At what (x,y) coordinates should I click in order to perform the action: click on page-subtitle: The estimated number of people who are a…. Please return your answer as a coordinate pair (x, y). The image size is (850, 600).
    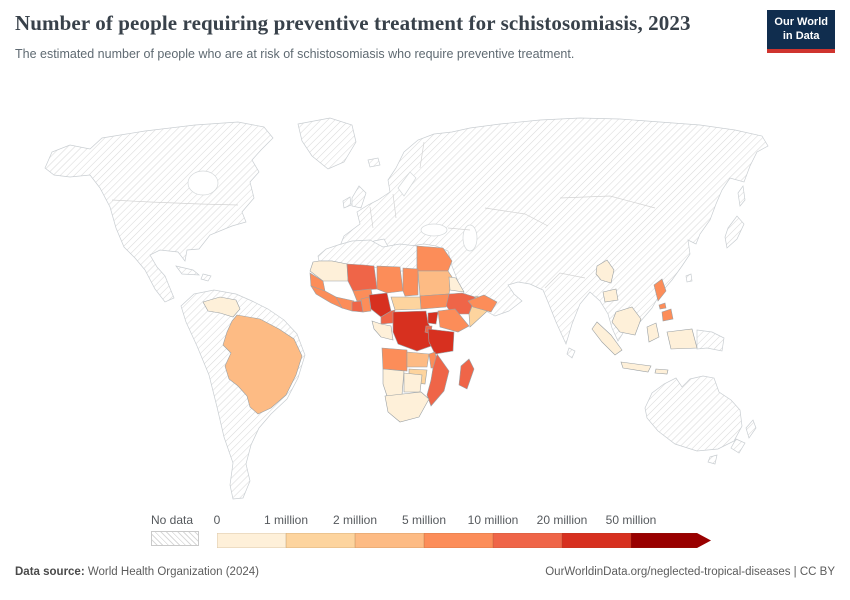
    Looking at the image, I should click on (295, 53).